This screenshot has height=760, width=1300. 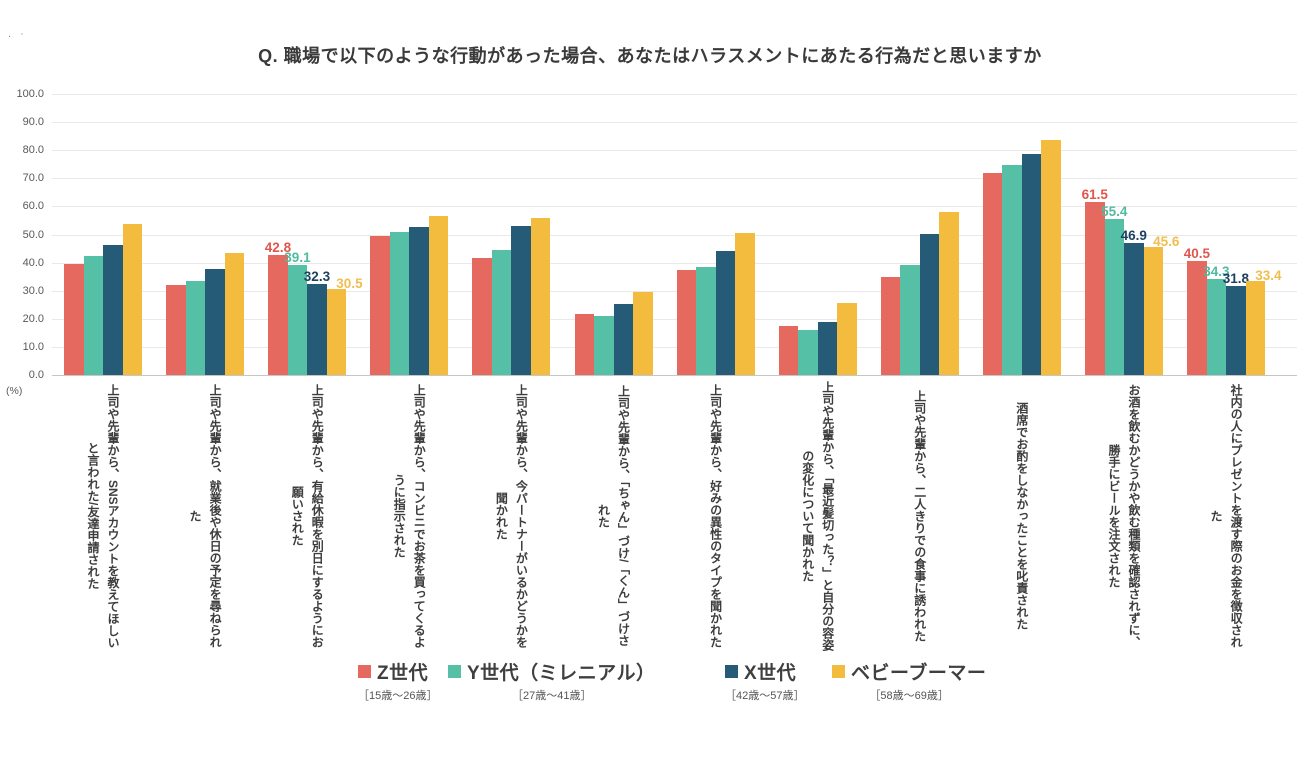 What do you see at coordinates (817, 516) in the screenshot?
I see `category-label: 上司や先輩から、「最近髪切った？」と自分の容姿の変化について聞かれた` at bounding box center [817, 516].